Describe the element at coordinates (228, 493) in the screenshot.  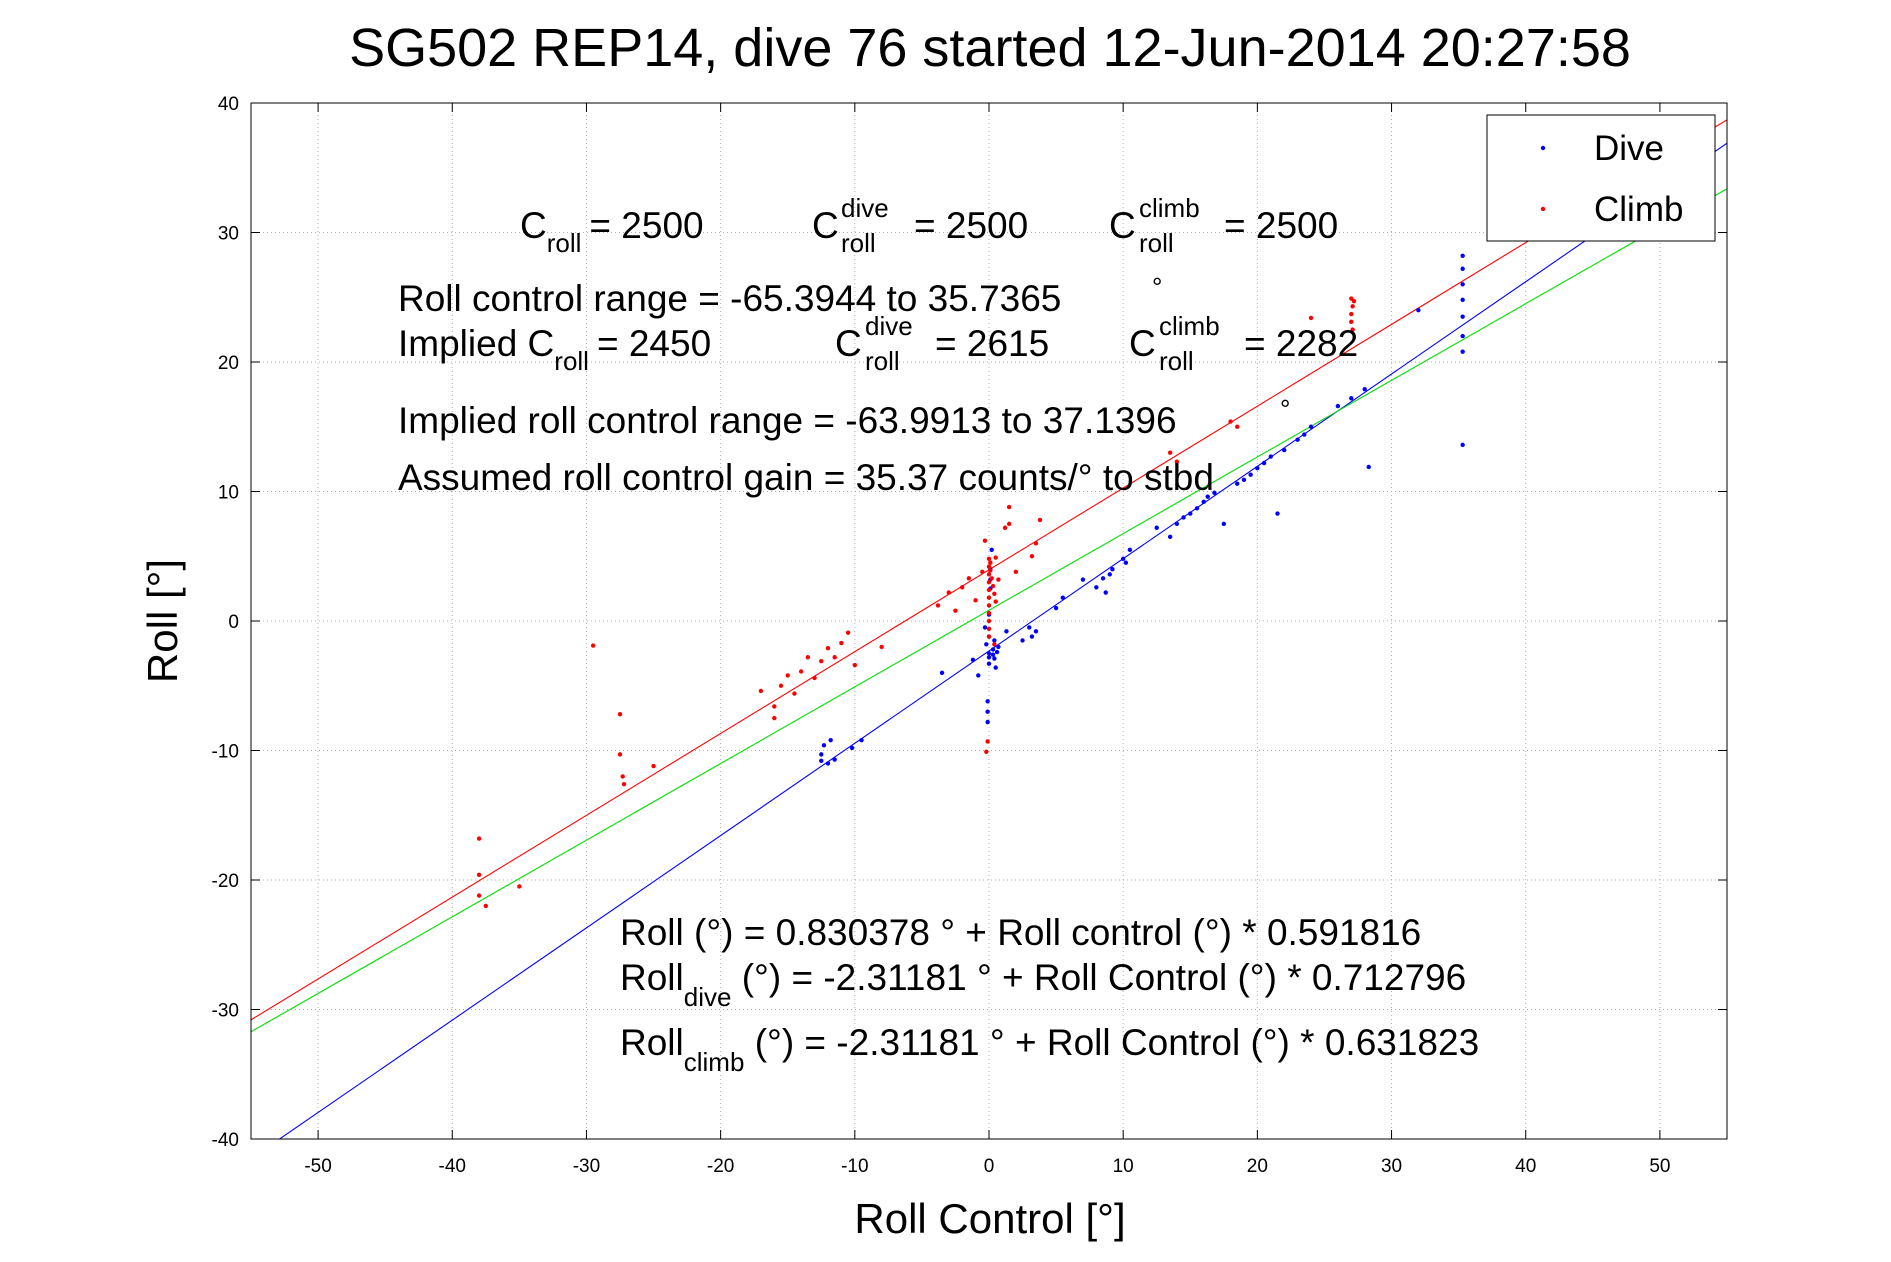
I see `y-tick-label: 10` at that location.